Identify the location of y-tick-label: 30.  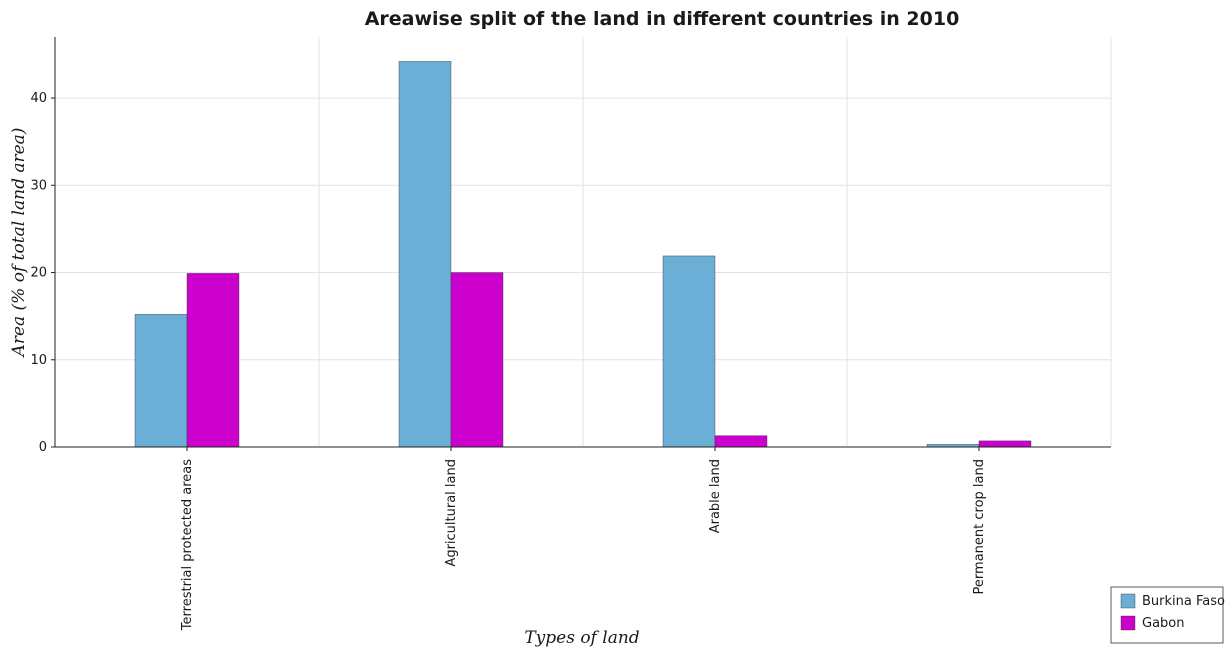
(38, 185).